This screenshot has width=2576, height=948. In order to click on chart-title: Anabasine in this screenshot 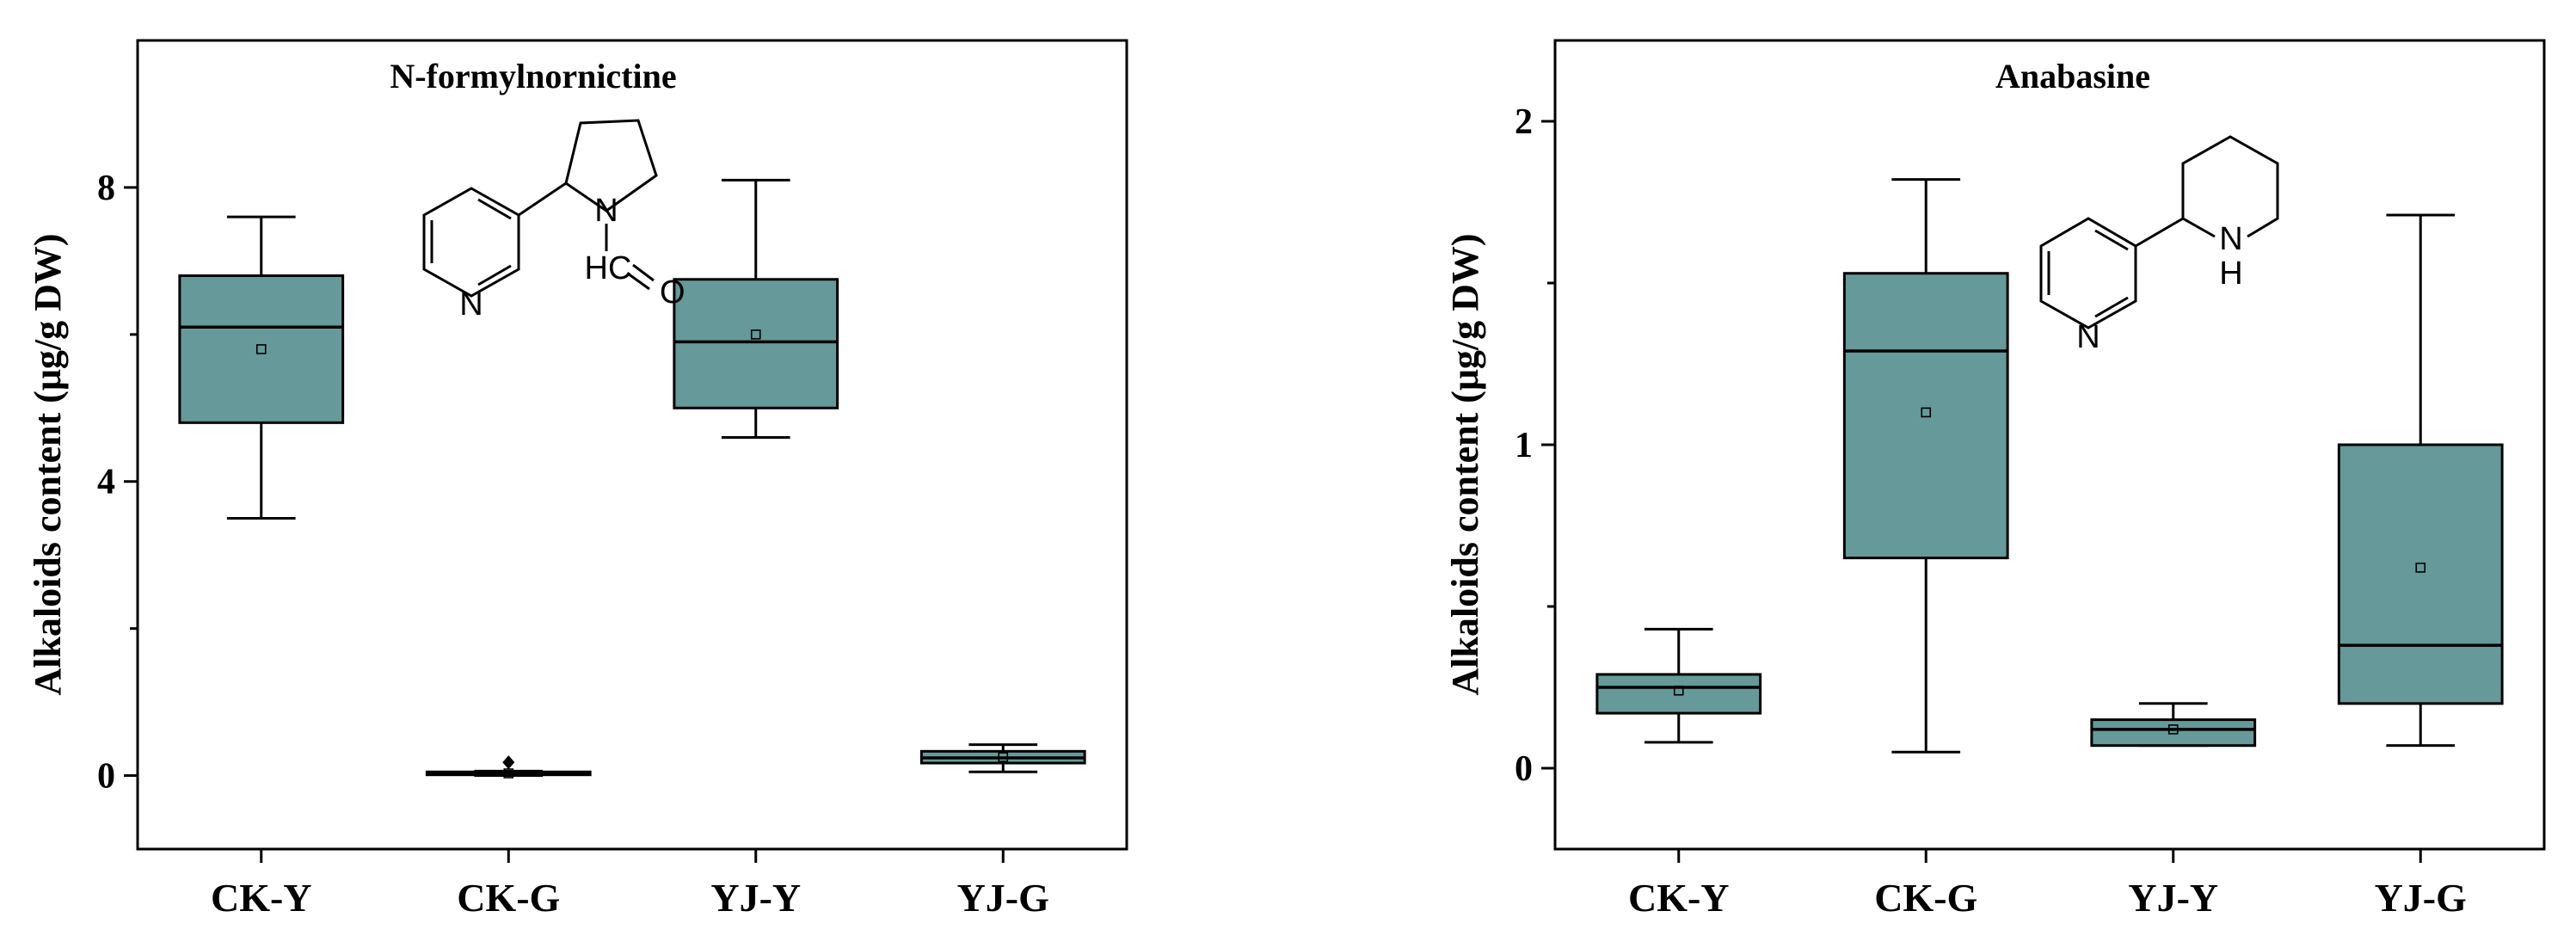, I will do `click(2072, 76)`.